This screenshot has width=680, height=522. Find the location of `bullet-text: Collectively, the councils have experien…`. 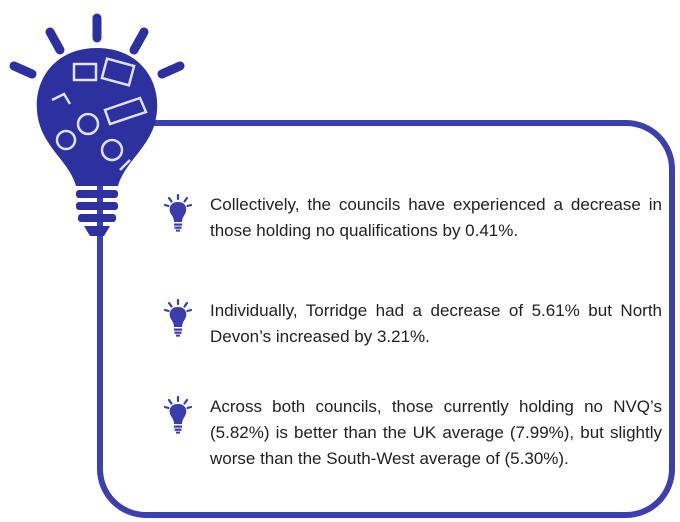

bullet-text: Collectively, the councils have experien… is located at coordinates (436, 217).